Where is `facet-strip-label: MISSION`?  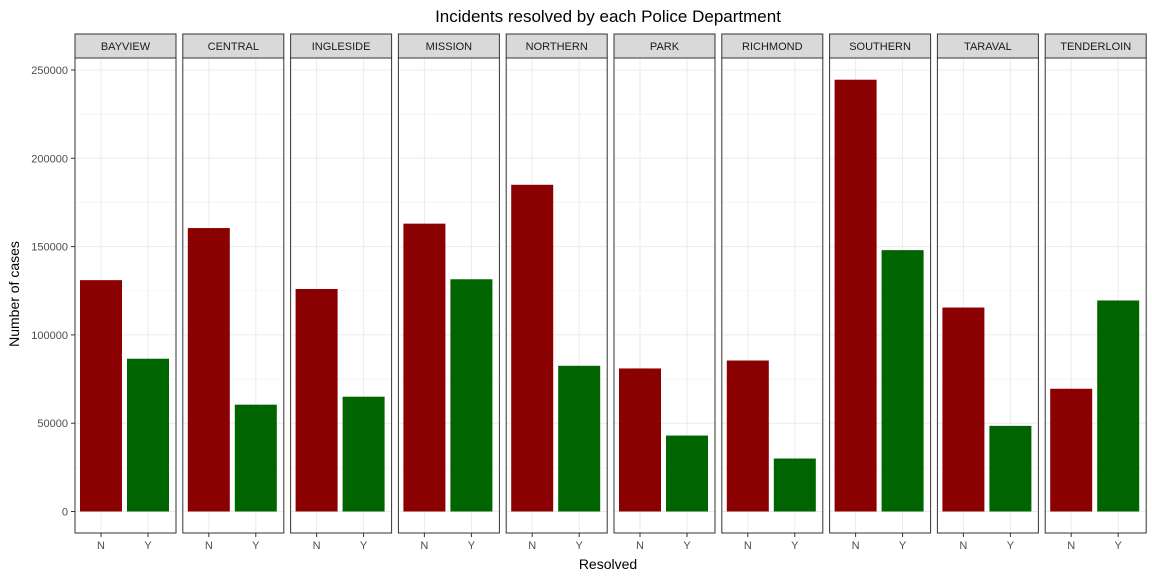 facet-strip-label: MISSION is located at coordinates (449, 47).